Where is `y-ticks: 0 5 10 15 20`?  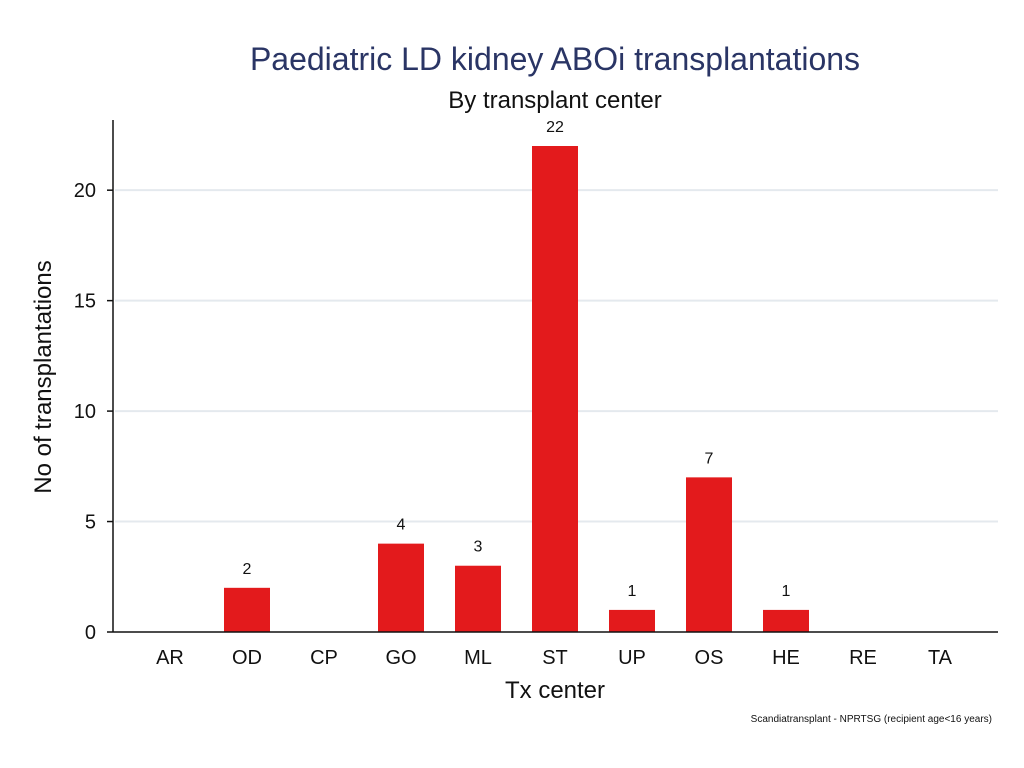
y-ticks: 0 5 10 15 20 is located at coordinates (93, 412).